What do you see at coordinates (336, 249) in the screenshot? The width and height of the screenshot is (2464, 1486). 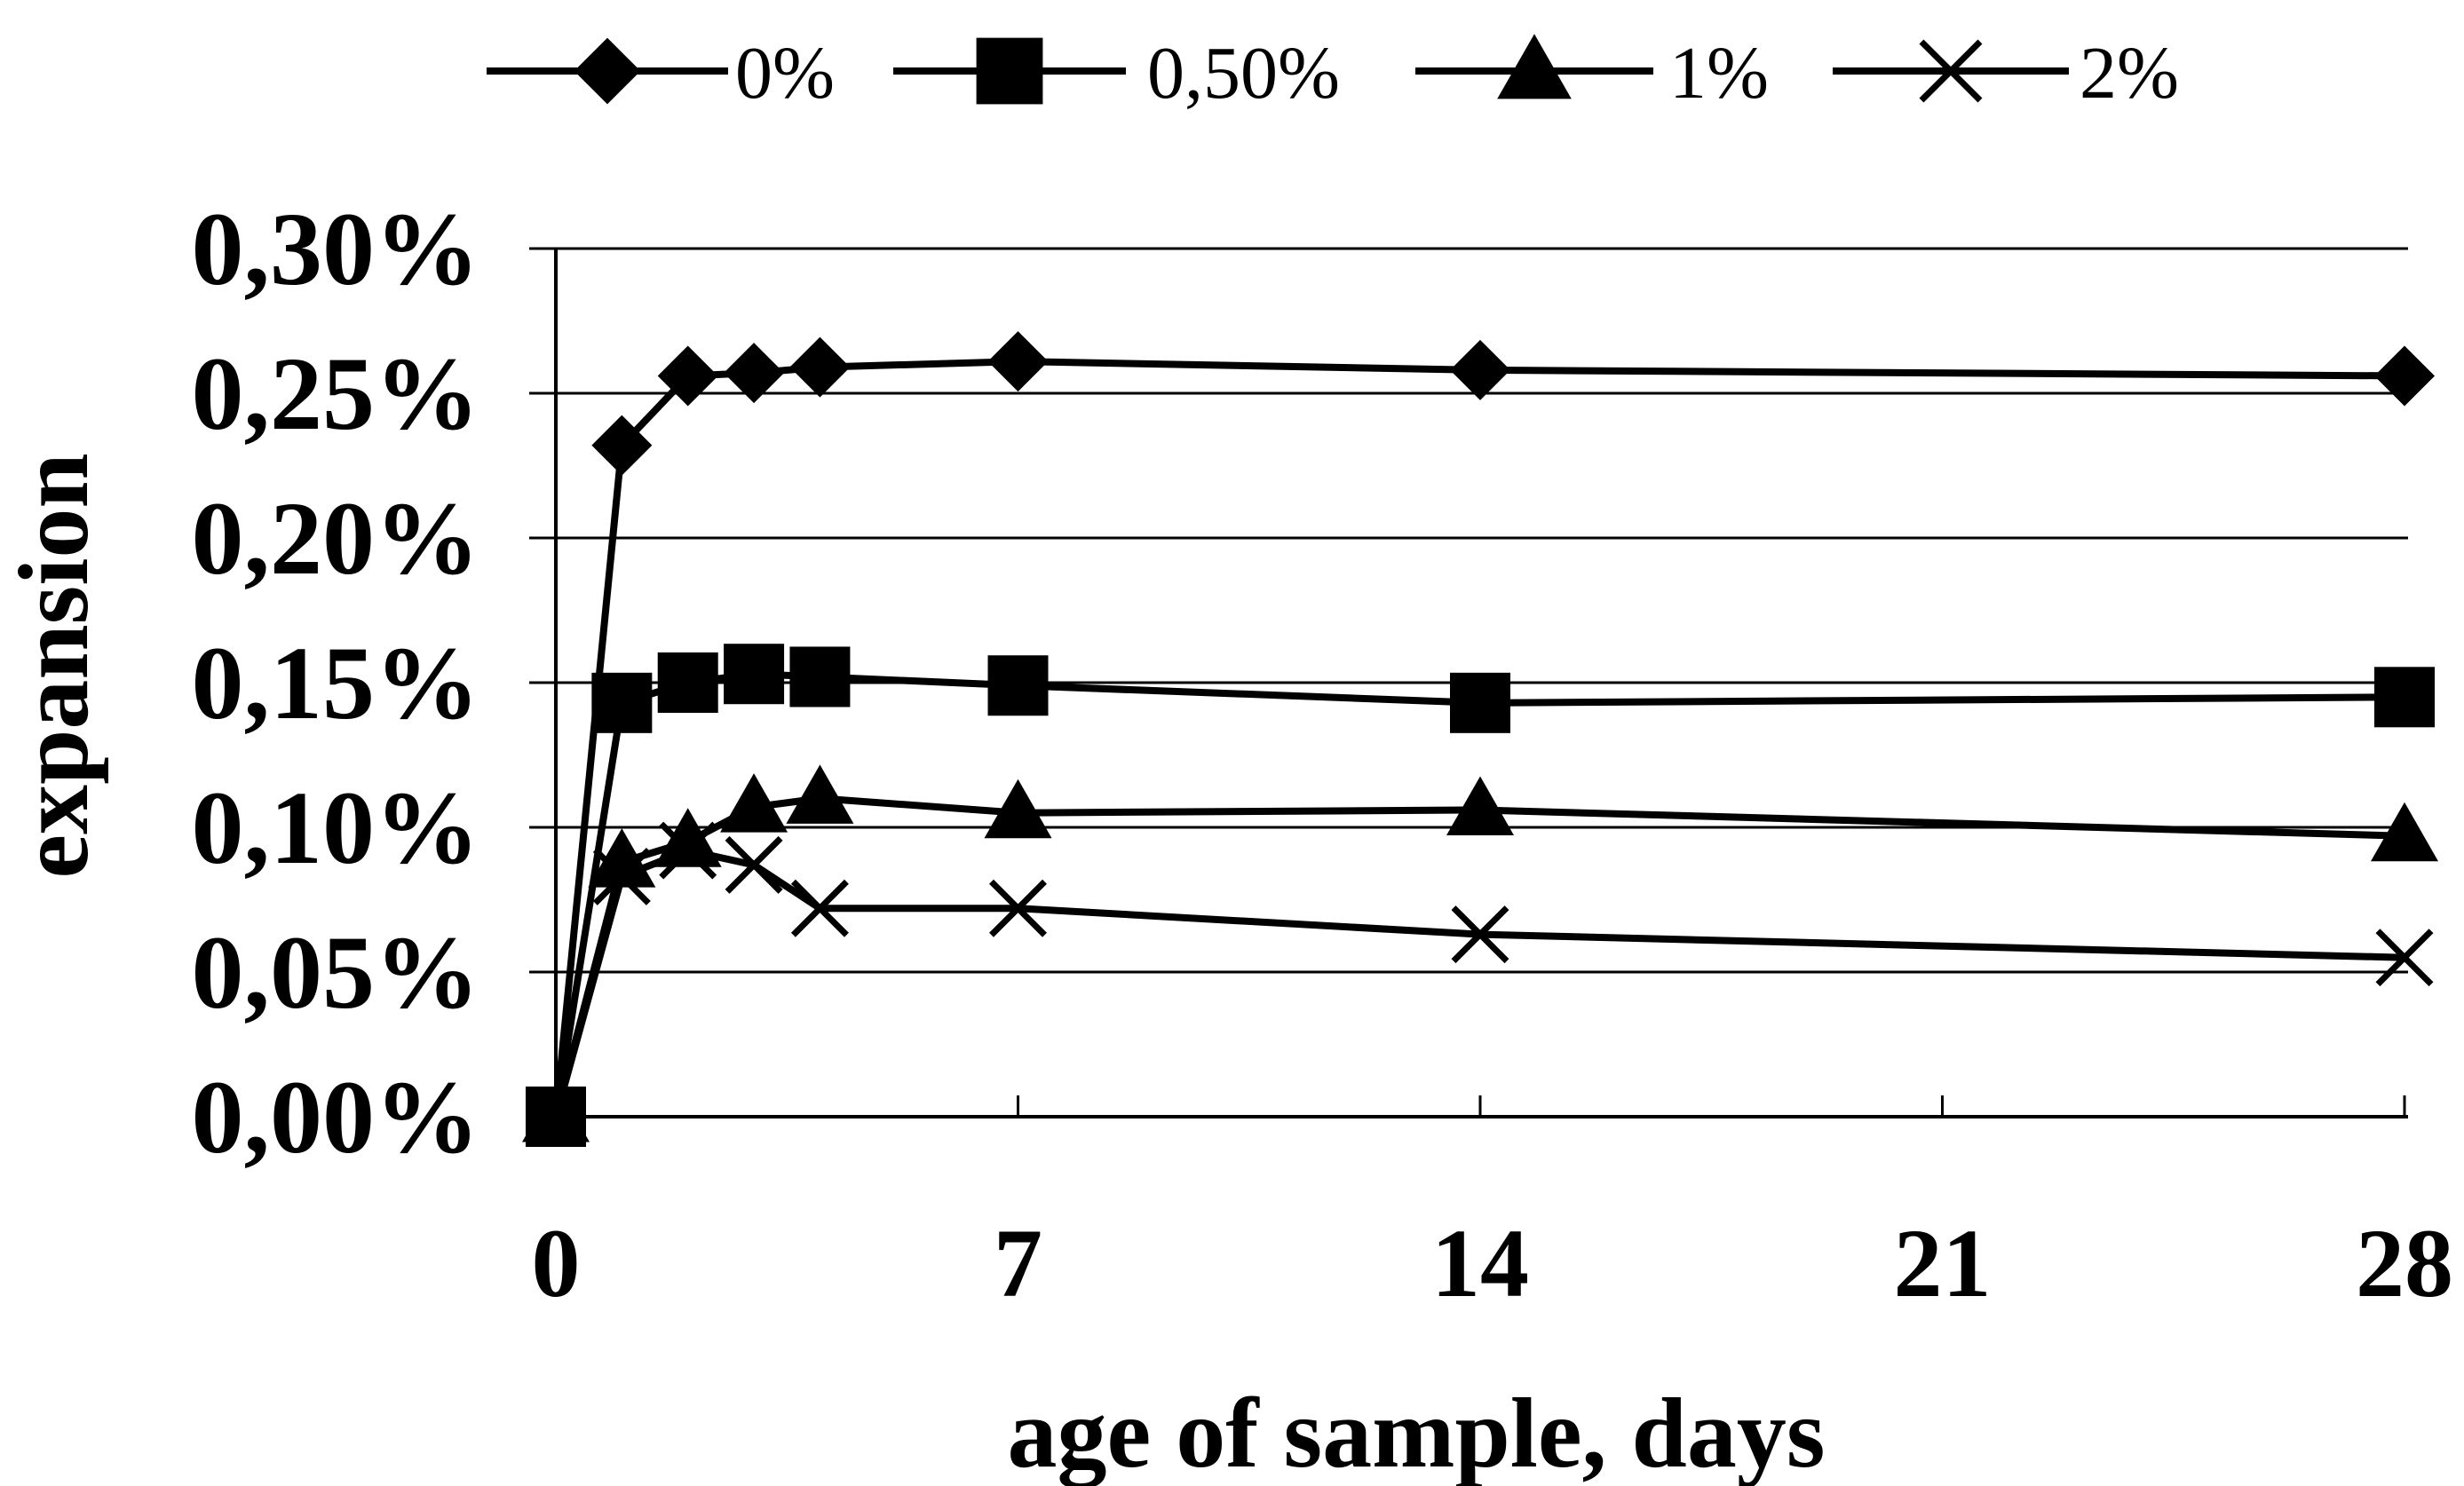 I see `y-tick-label: 0,30%` at bounding box center [336, 249].